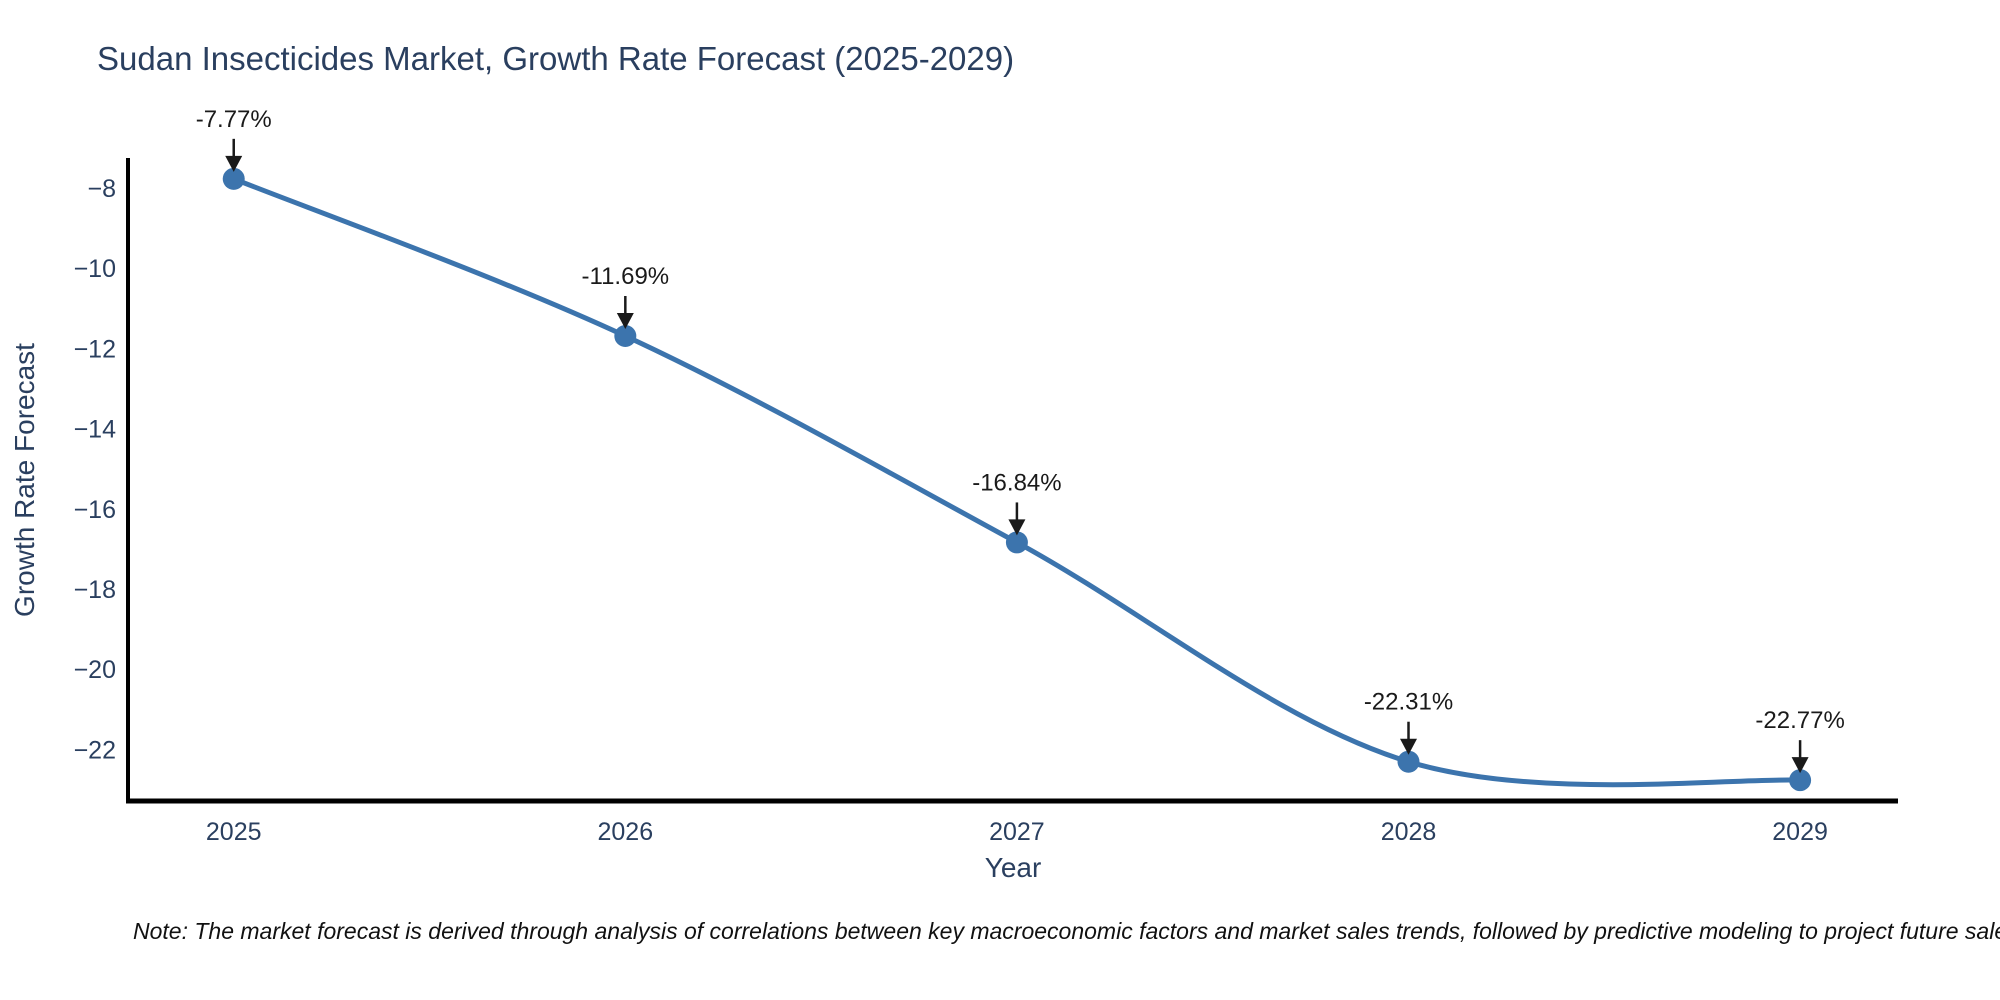 The height and width of the screenshot is (1000, 2000). Describe the element at coordinates (1800, 832) in the screenshot. I see `x-tick-label-2029: 2029` at that location.